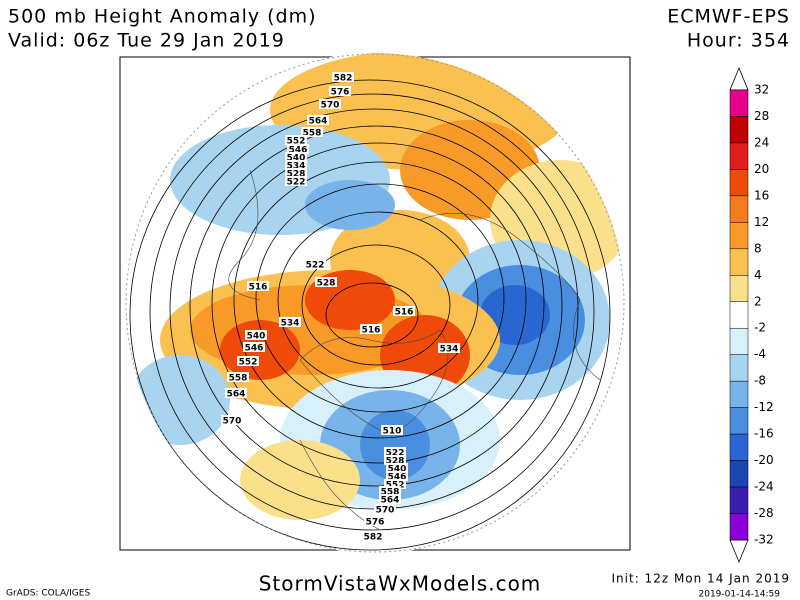  Describe the element at coordinates (728, 17) in the screenshot. I see `model-name: ECMWF-EPS` at that location.